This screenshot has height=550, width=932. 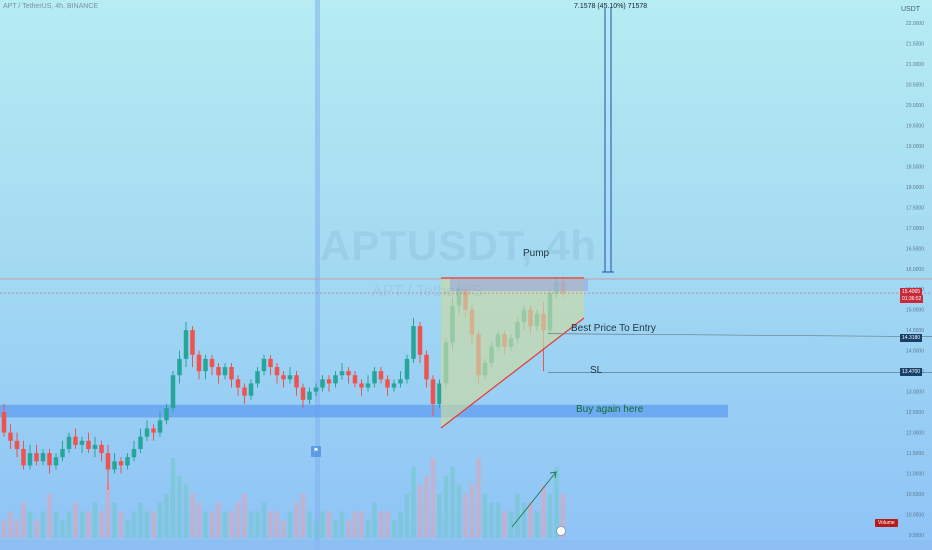 I want to click on bar-countdown-tag: 01:36:52, so click(x=912, y=299).